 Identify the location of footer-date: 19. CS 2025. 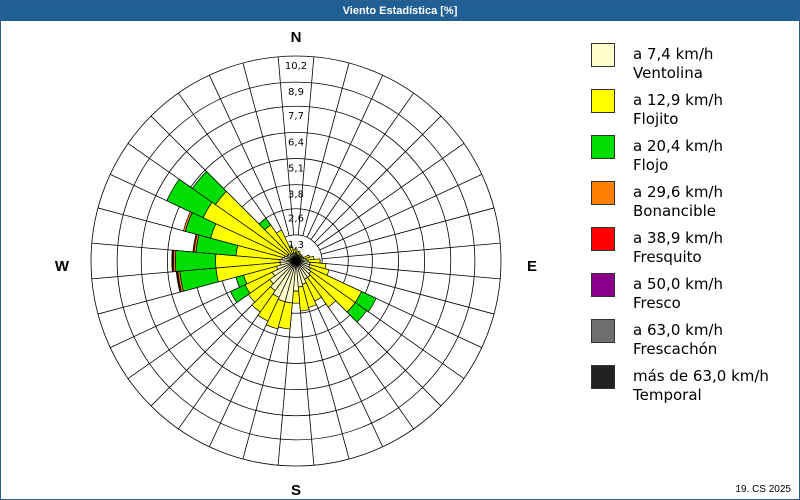
(763, 489).